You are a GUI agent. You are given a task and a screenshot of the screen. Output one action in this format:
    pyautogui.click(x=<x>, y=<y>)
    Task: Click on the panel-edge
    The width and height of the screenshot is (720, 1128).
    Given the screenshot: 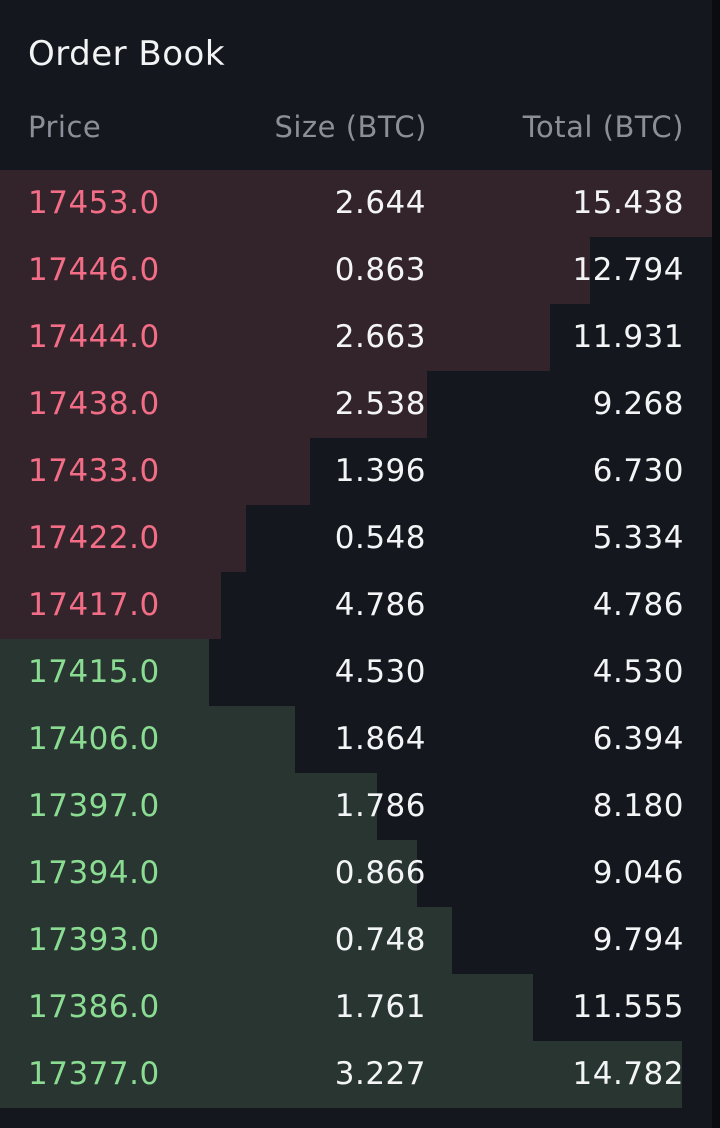 What is the action you would take?
    pyautogui.click(x=716, y=564)
    